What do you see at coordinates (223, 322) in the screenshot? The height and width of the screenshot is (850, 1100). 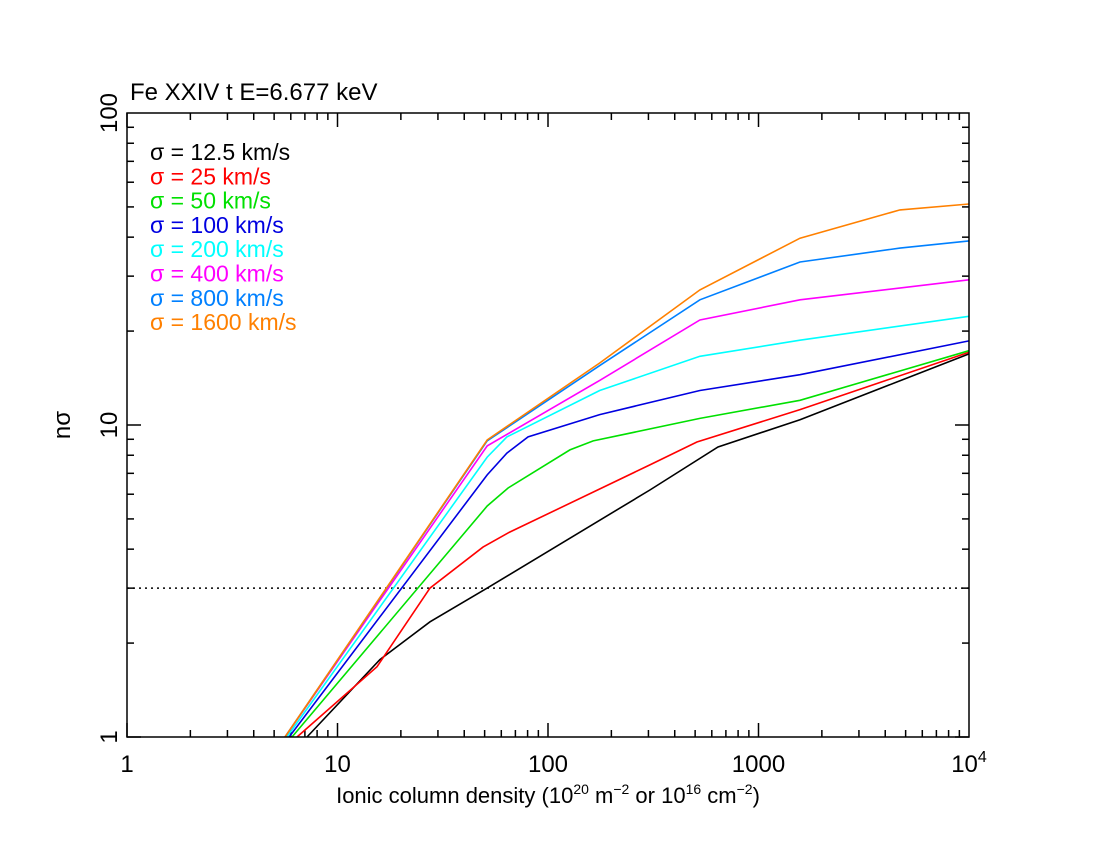 I see `legend-entry-7: σ = 1600 km/s` at bounding box center [223, 322].